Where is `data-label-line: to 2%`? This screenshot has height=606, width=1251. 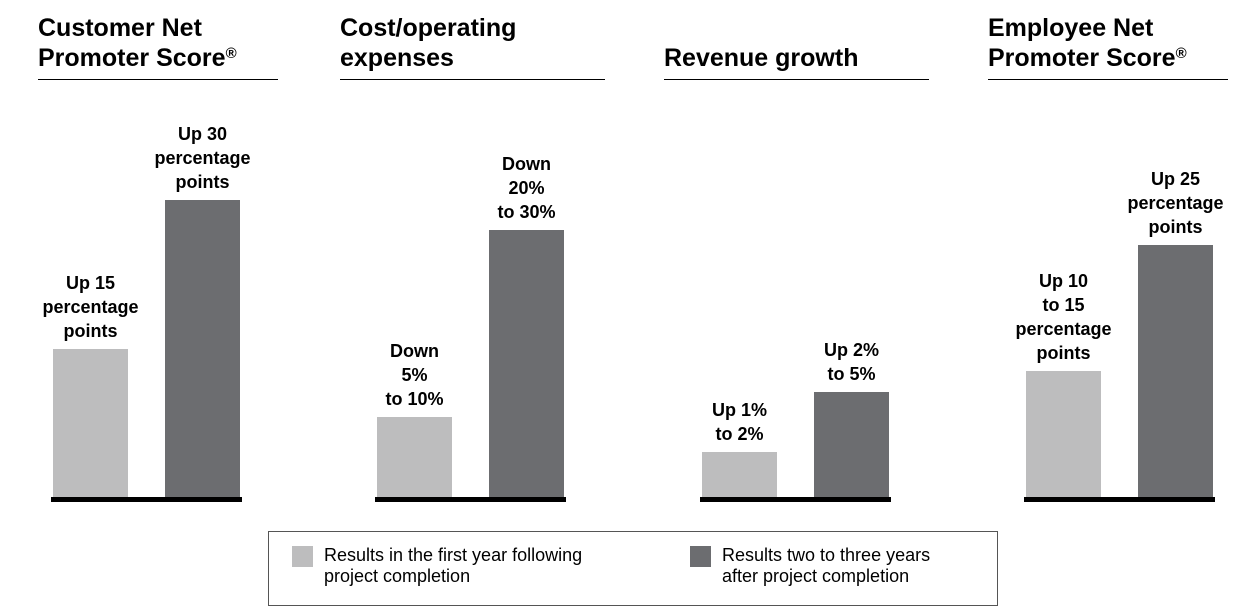 data-label-line: to 2% is located at coordinates (739, 434).